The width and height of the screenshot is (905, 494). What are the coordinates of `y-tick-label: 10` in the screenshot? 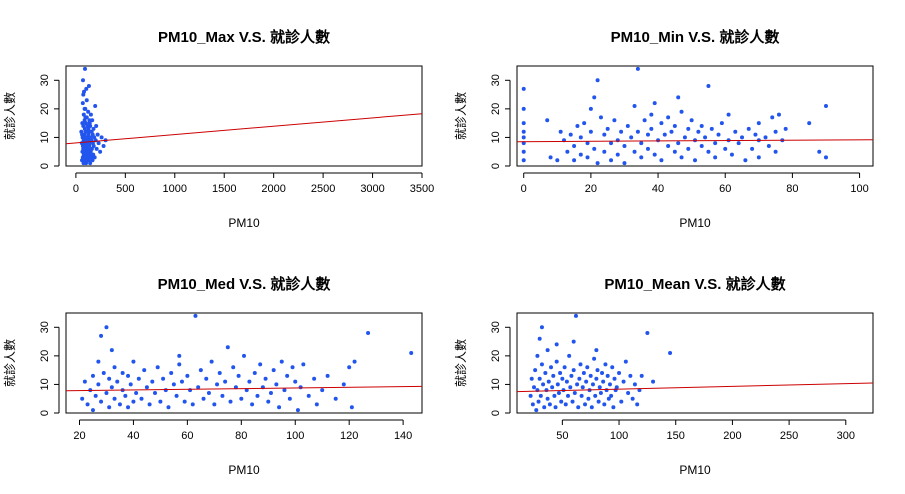 It's located at (45, 384).